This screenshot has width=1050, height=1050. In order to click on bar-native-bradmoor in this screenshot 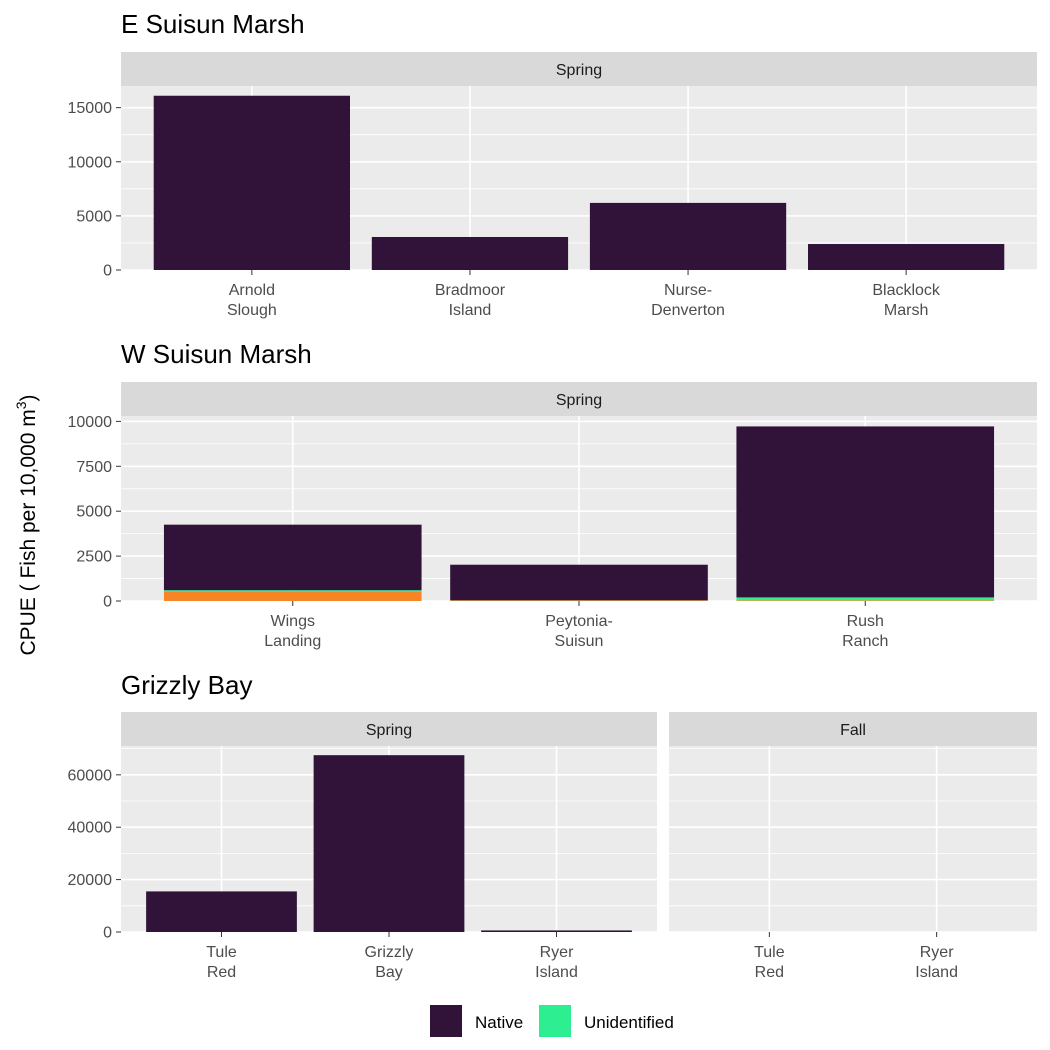, I will do `click(470, 253)`.